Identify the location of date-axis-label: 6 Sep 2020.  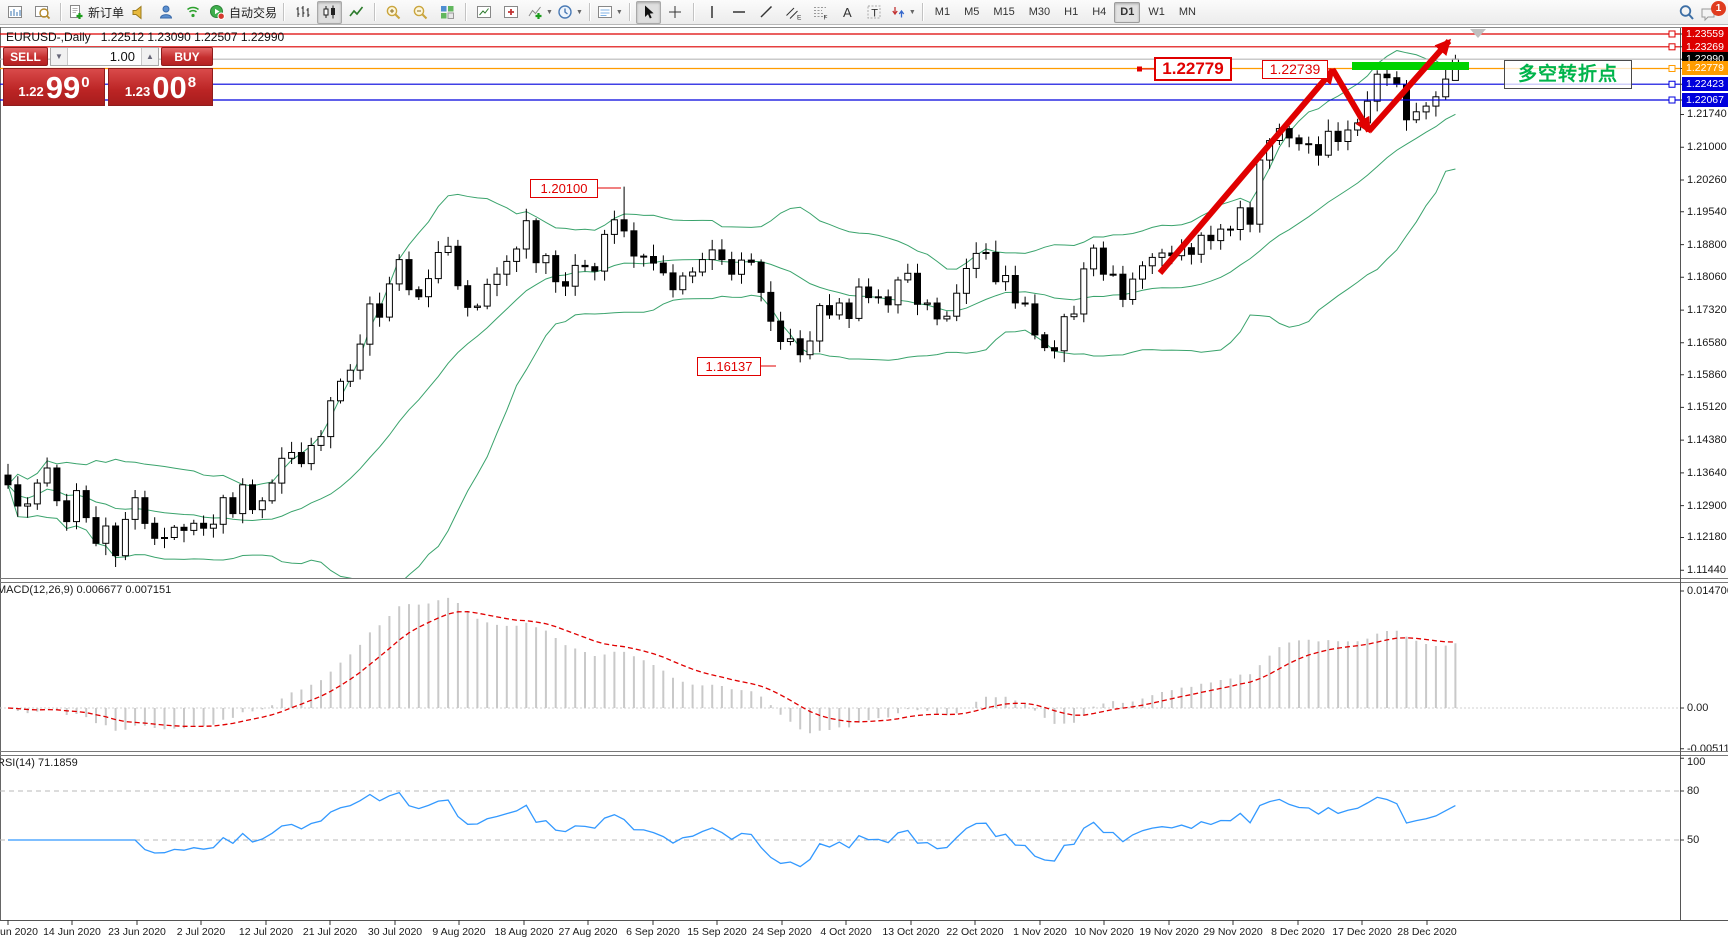
(653, 932).